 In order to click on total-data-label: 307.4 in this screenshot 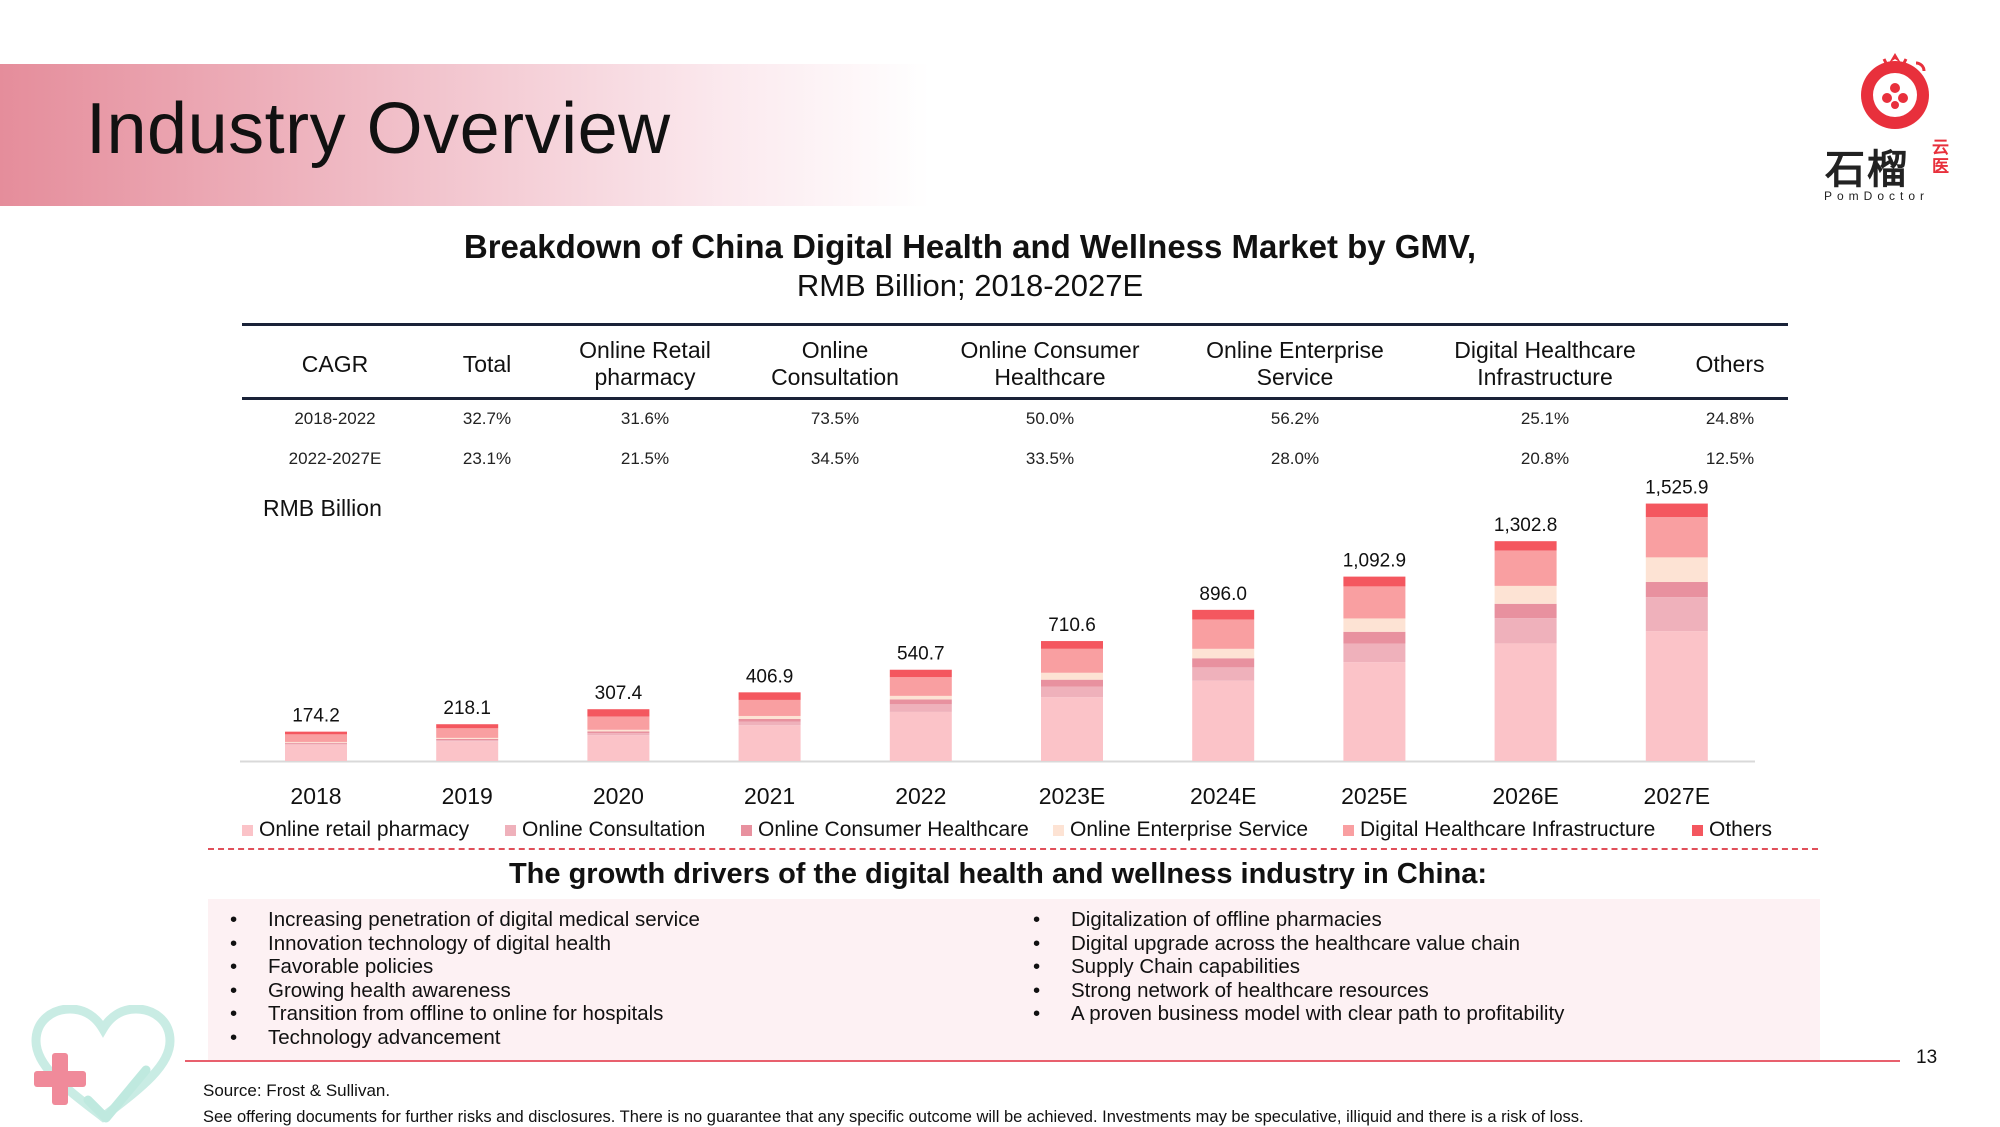, I will do `click(619, 693)`.